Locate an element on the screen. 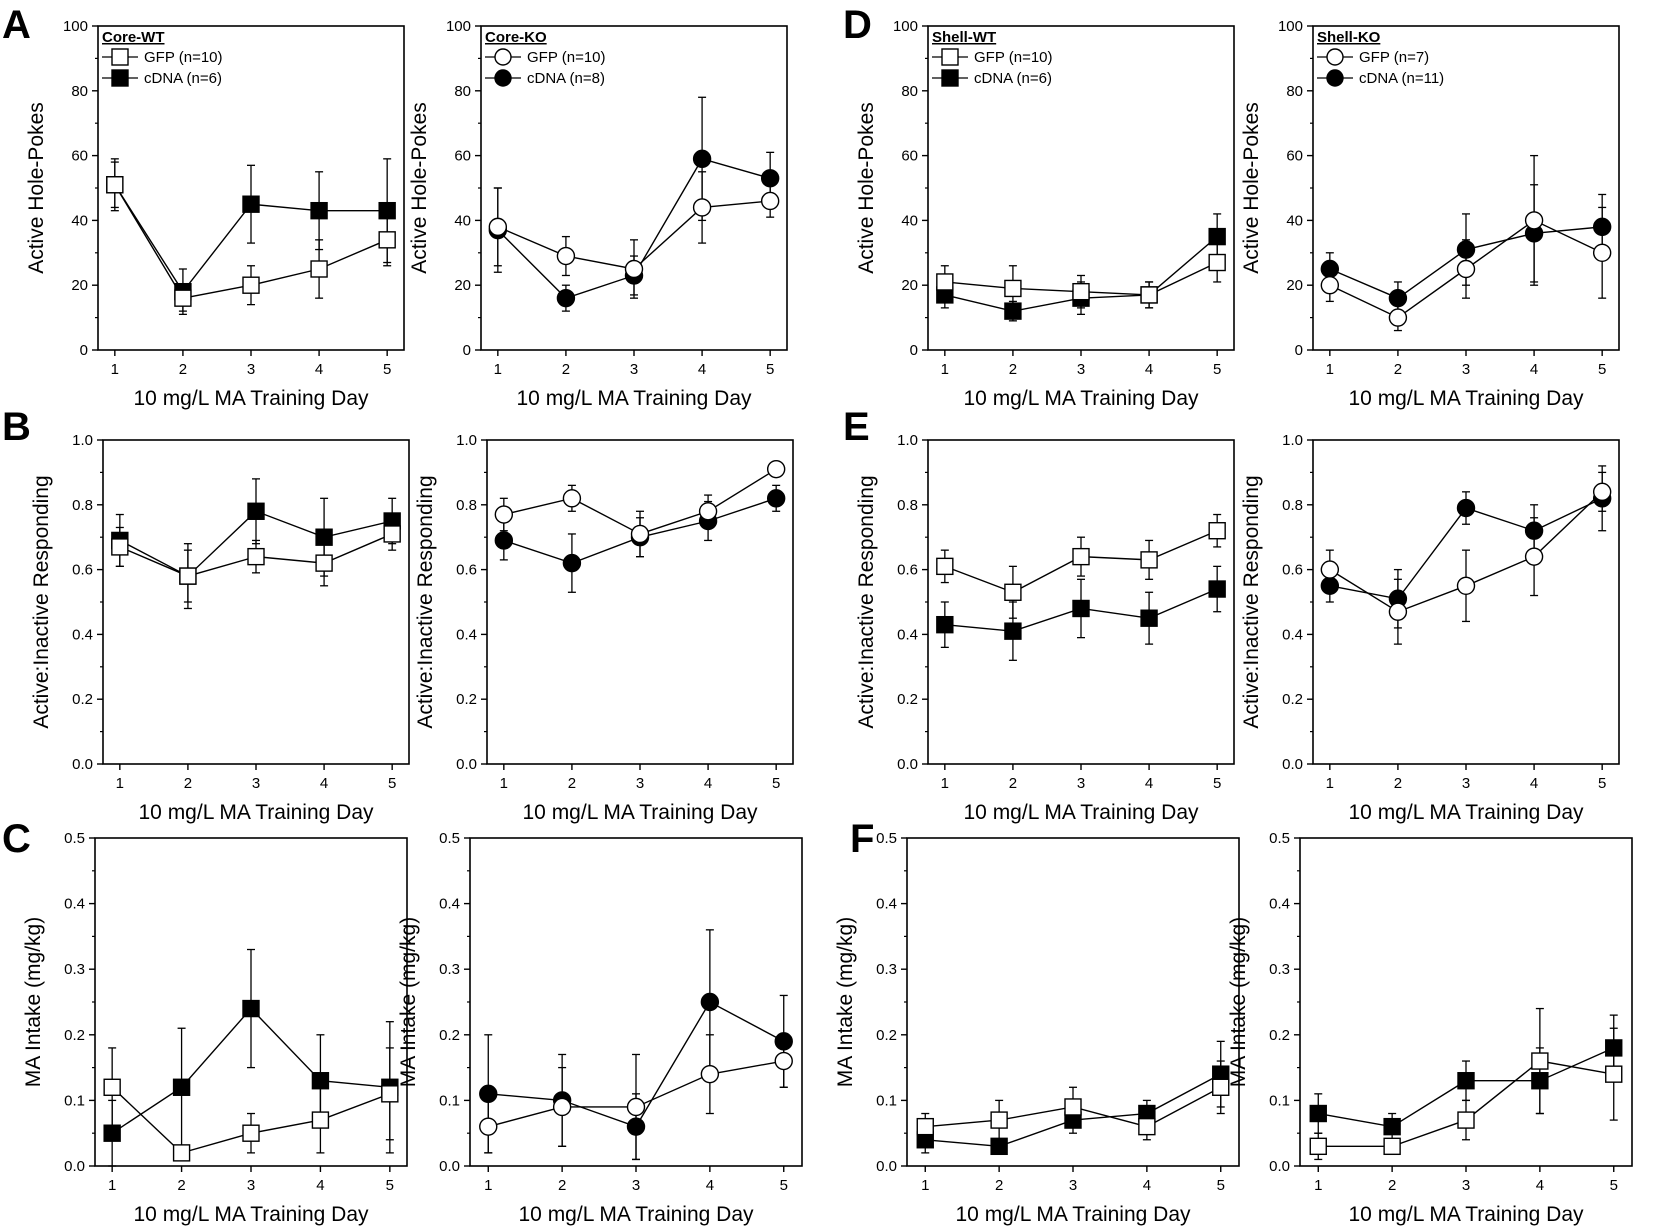 The image size is (1654, 1228). legend-label: cDNA (n=6) is located at coordinates (183, 78).